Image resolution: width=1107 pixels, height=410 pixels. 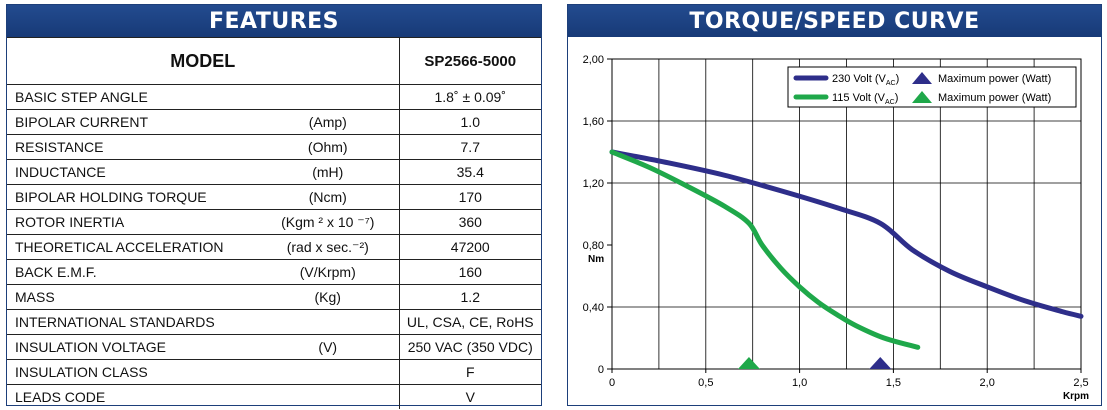 I want to click on feature-value: 35.4, so click(x=469, y=172).